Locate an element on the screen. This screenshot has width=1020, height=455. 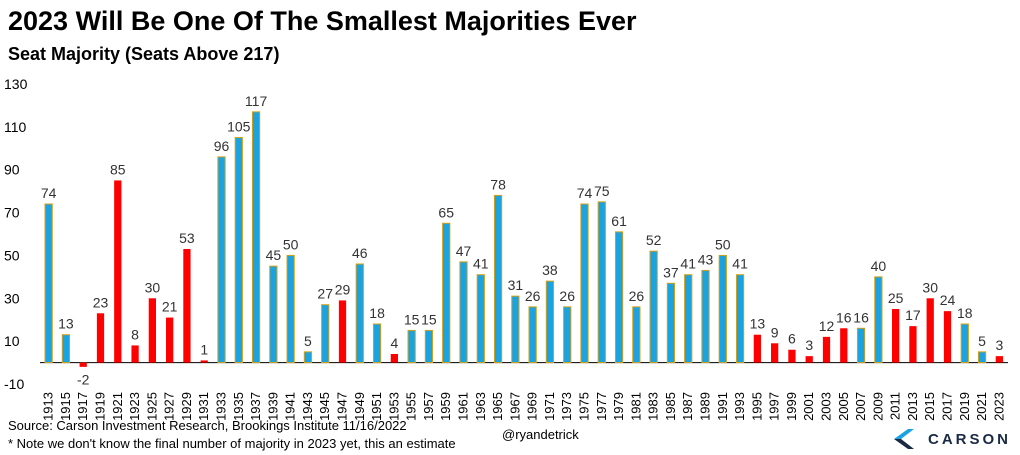
data-label-1951: 18 is located at coordinates (377, 313).